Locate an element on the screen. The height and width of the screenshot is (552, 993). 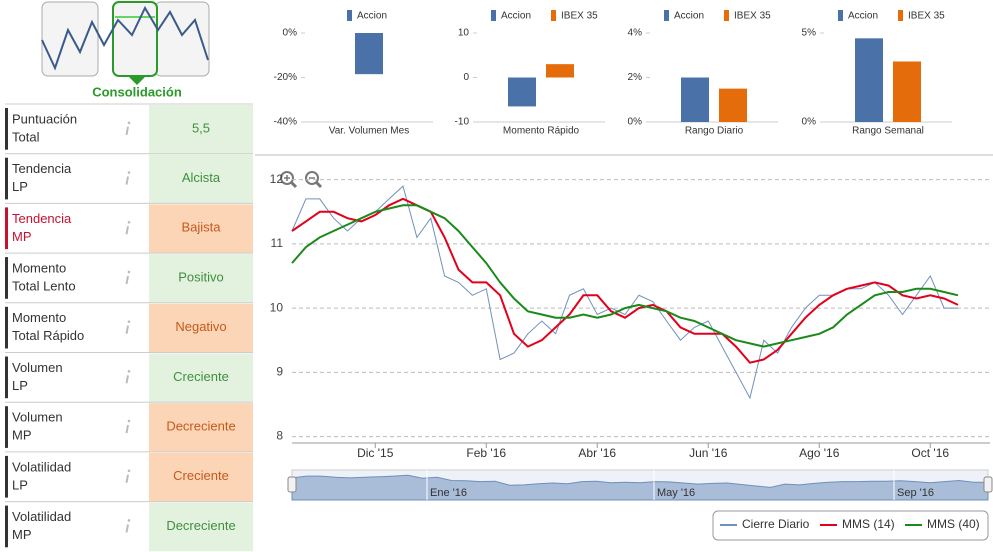
legend is located at coordinates (850, 525).